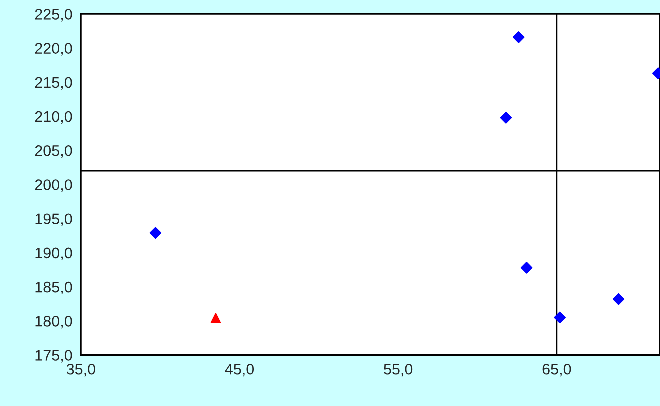  Describe the element at coordinates (53, 117) in the screenshot. I see `y-tick-label: 210,0` at that location.